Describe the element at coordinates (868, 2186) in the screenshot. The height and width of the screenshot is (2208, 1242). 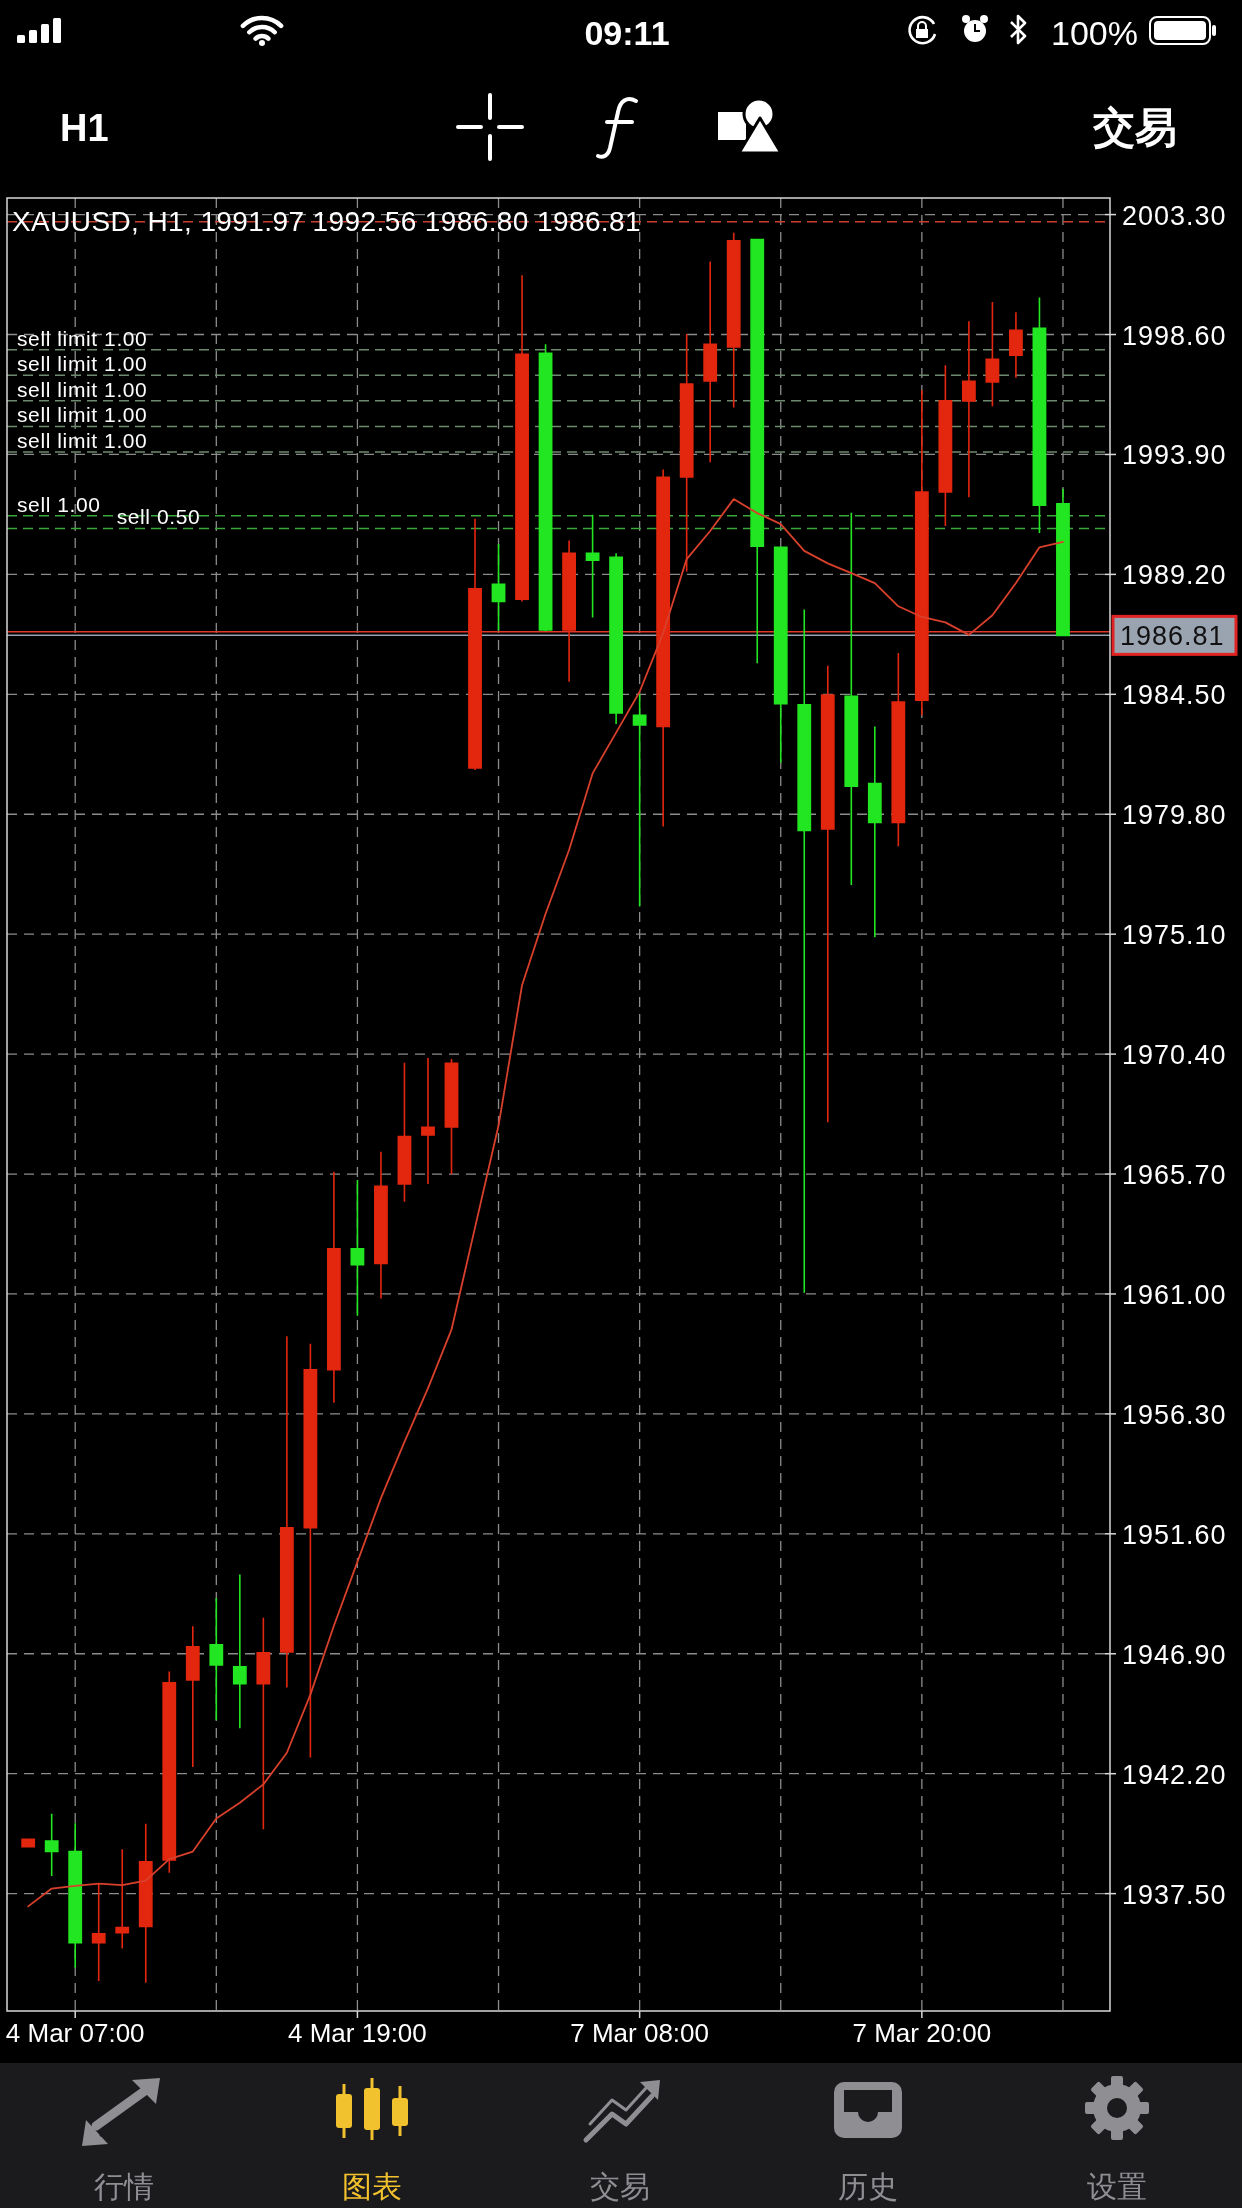
I see `text: 历史` at that location.